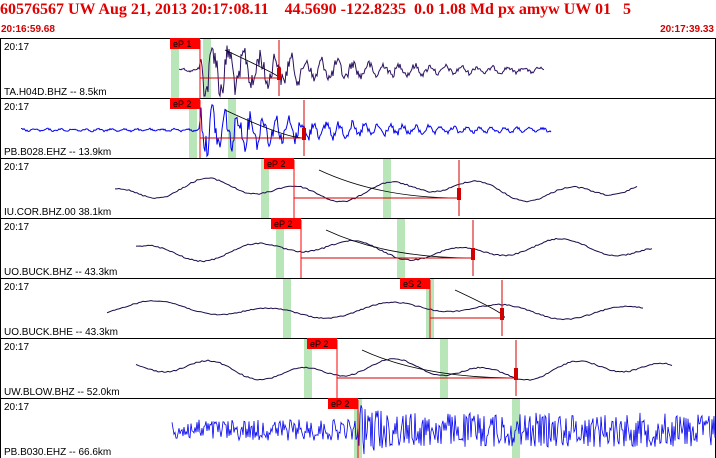 This screenshot has width=716, height=458. What do you see at coordinates (57, 152) in the screenshot?
I see `station-label: PB.B028.EHZ -- 13.9km` at bounding box center [57, 152].